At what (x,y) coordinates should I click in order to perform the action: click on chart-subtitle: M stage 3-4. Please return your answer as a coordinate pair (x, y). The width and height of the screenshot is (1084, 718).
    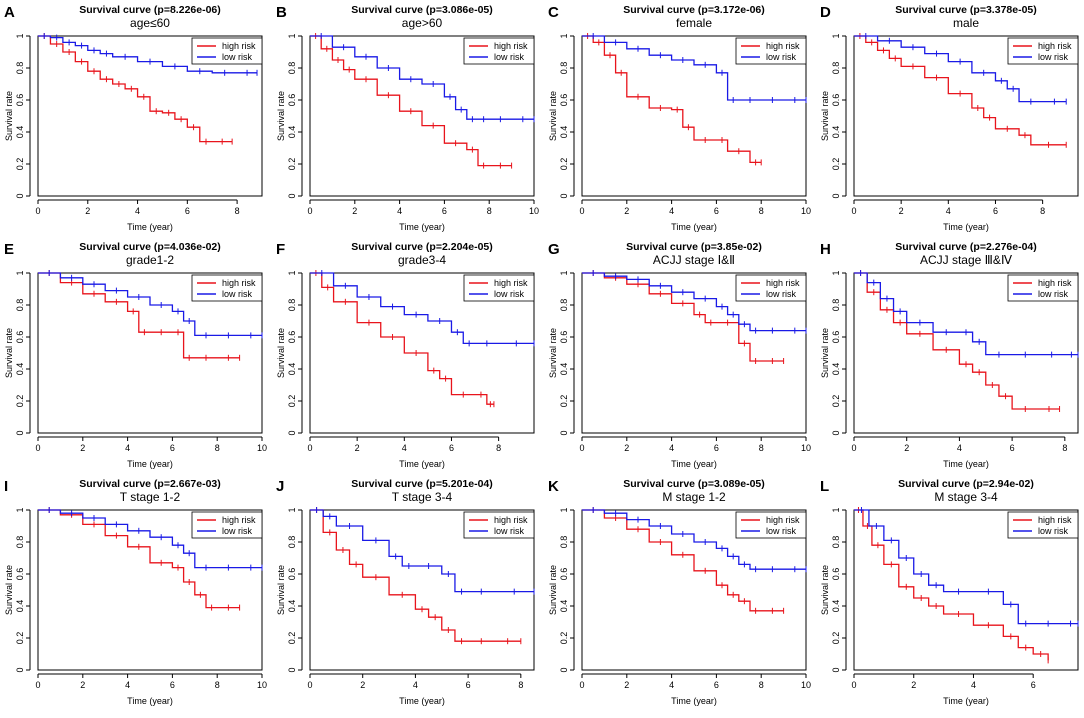
    Looking at the image, I should click on (966, 497).